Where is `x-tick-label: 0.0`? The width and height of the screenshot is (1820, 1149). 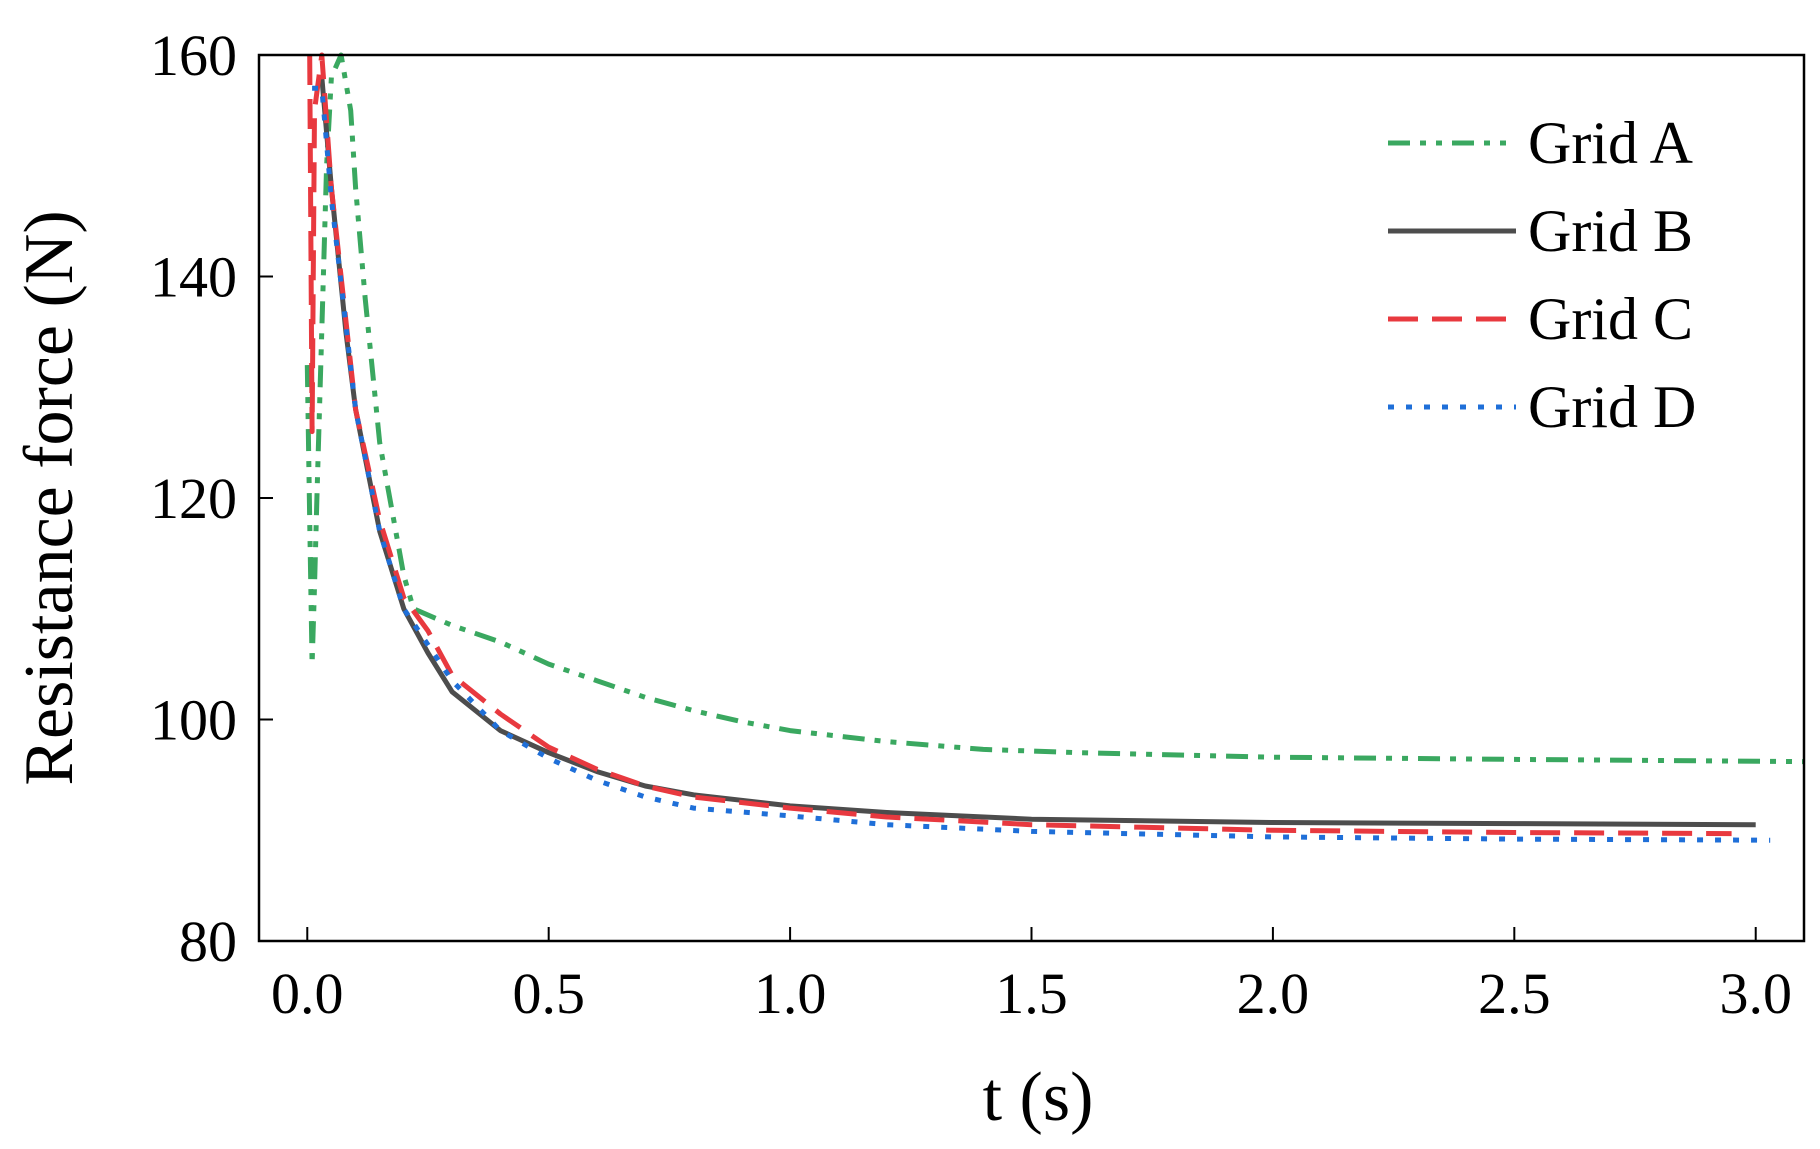 x-tick-label: 0.0 is located at coordinates (307, 993).